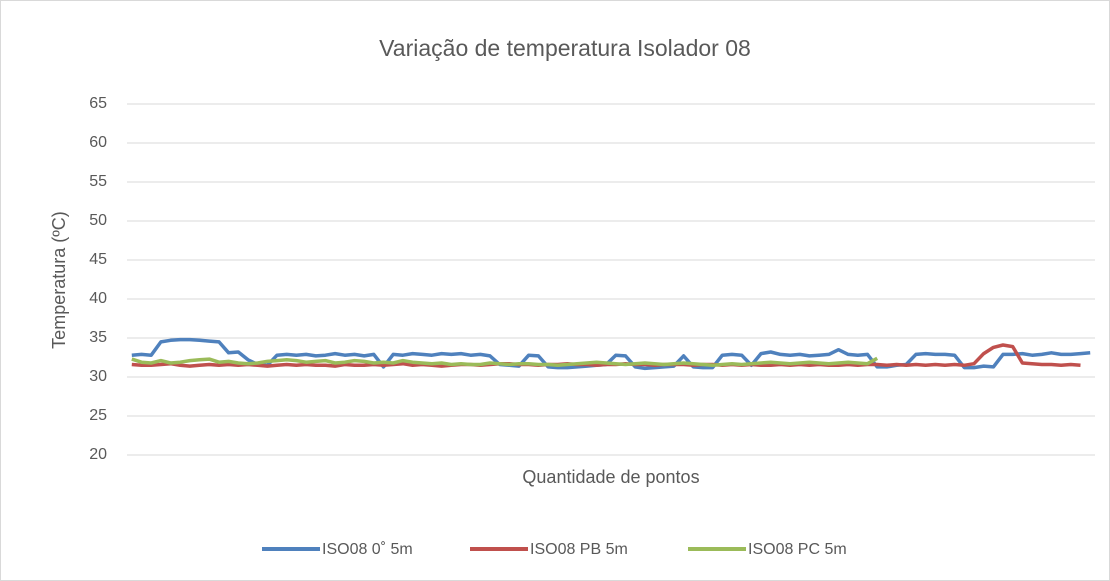 The image size is (1110, 581). What do you see at coordinates (565, 48) in the screenshot?
I see `chart-title: Variação de temperatura Isolador 08` at bounding box center [565, 48].